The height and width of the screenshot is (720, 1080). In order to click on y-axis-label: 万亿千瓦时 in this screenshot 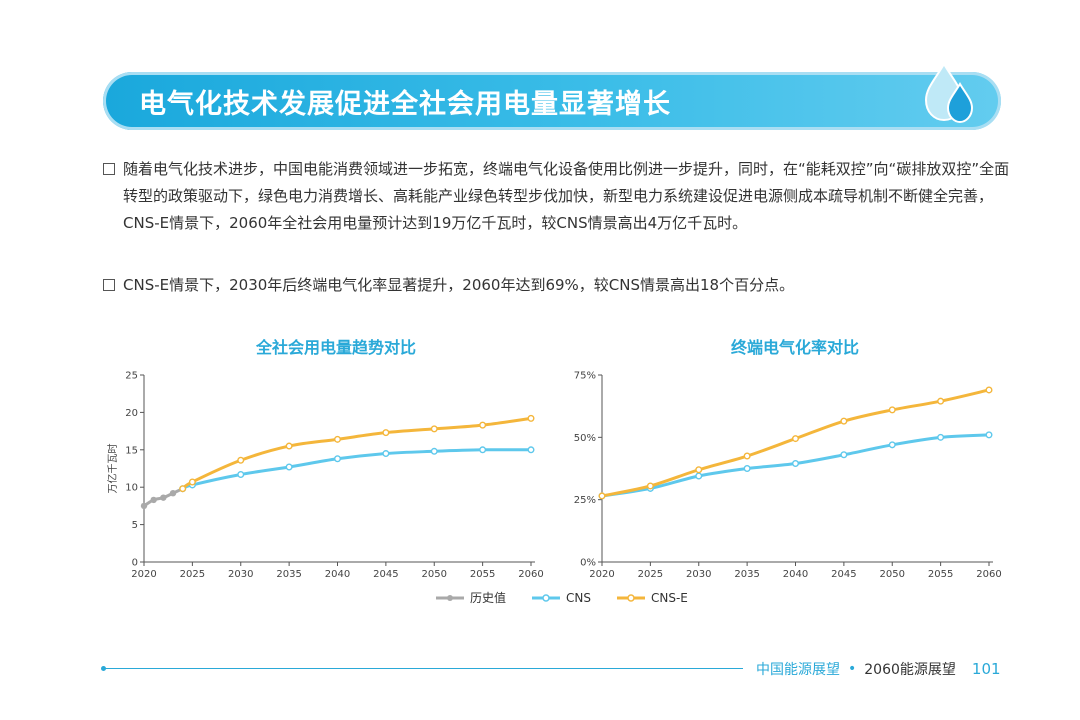, I will do `click(112, 469)`.